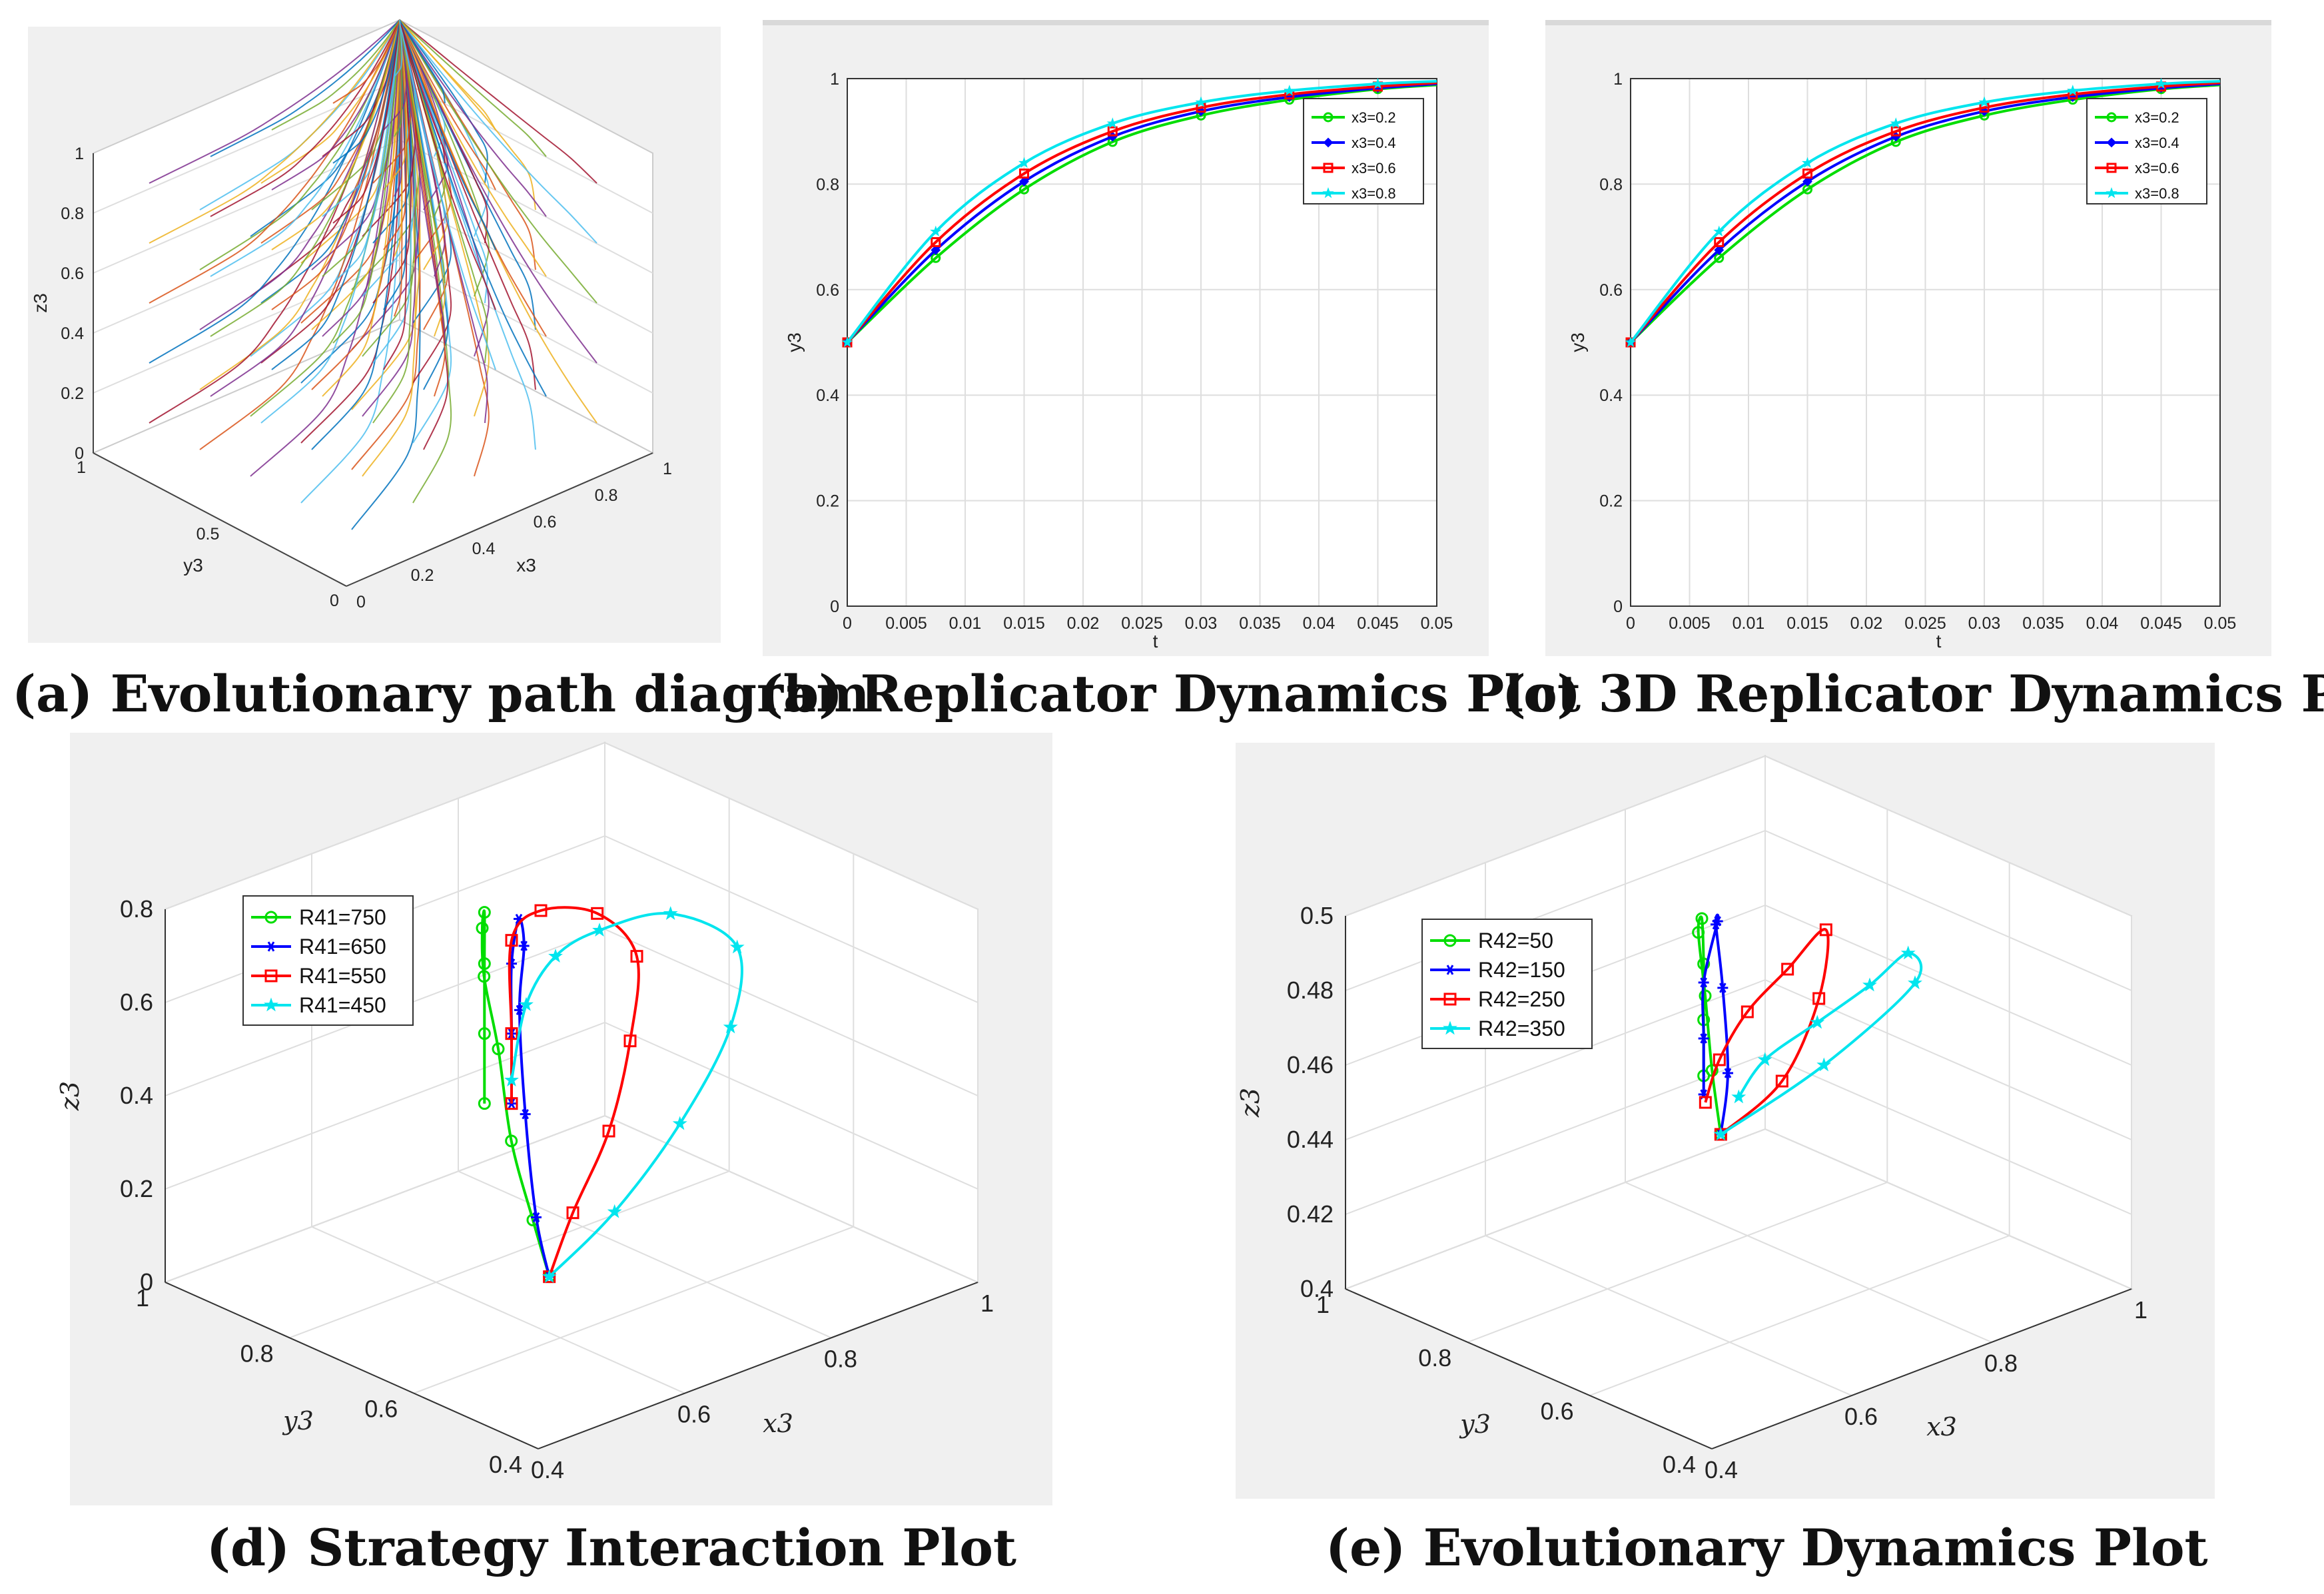  I want to click on x-tick-label: 0.05, so click(1437, 623).